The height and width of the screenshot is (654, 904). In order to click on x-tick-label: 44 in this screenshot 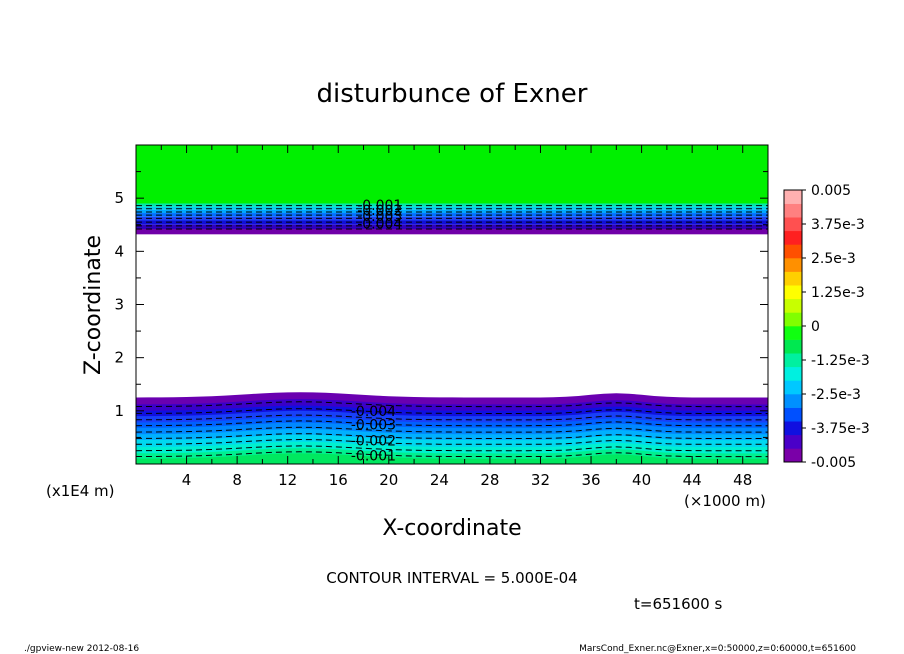, I will do `click(692, 480)`.